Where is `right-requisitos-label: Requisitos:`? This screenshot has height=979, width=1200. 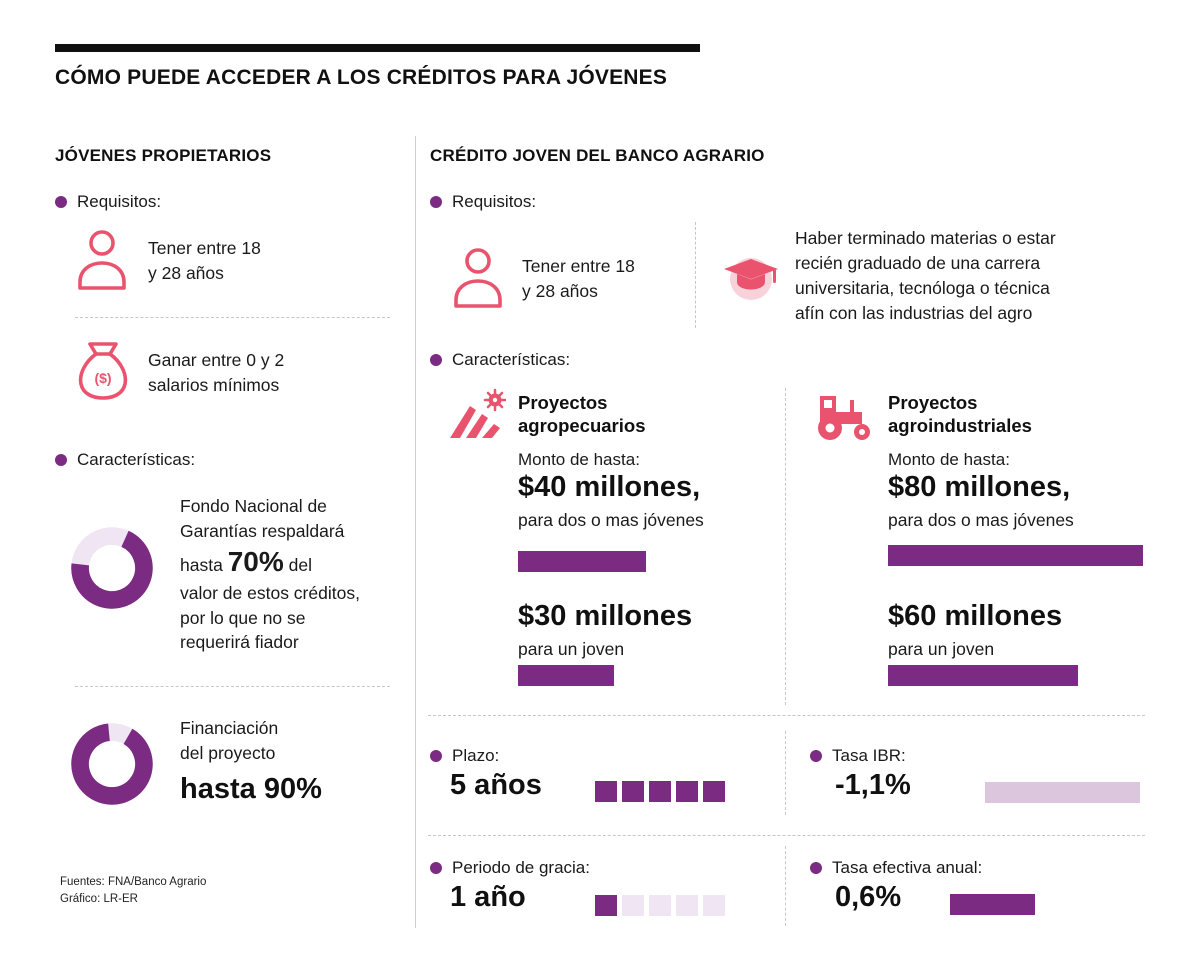 right-requisitos-label: Requisitos: is located at coordinates (483, 202).